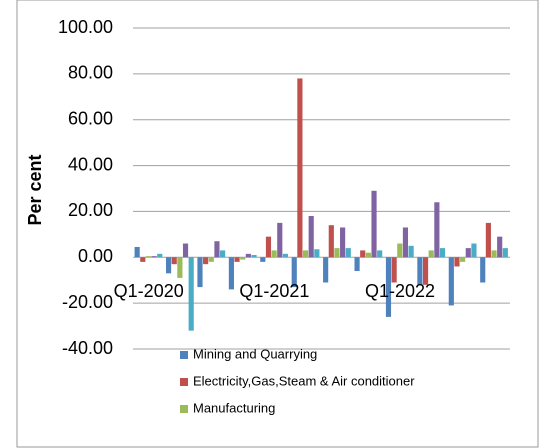  What do you see at coordinates (90, 164) in the screenshot?
I see `y-tick-label: 40.00` at bounding box center [90, 164].